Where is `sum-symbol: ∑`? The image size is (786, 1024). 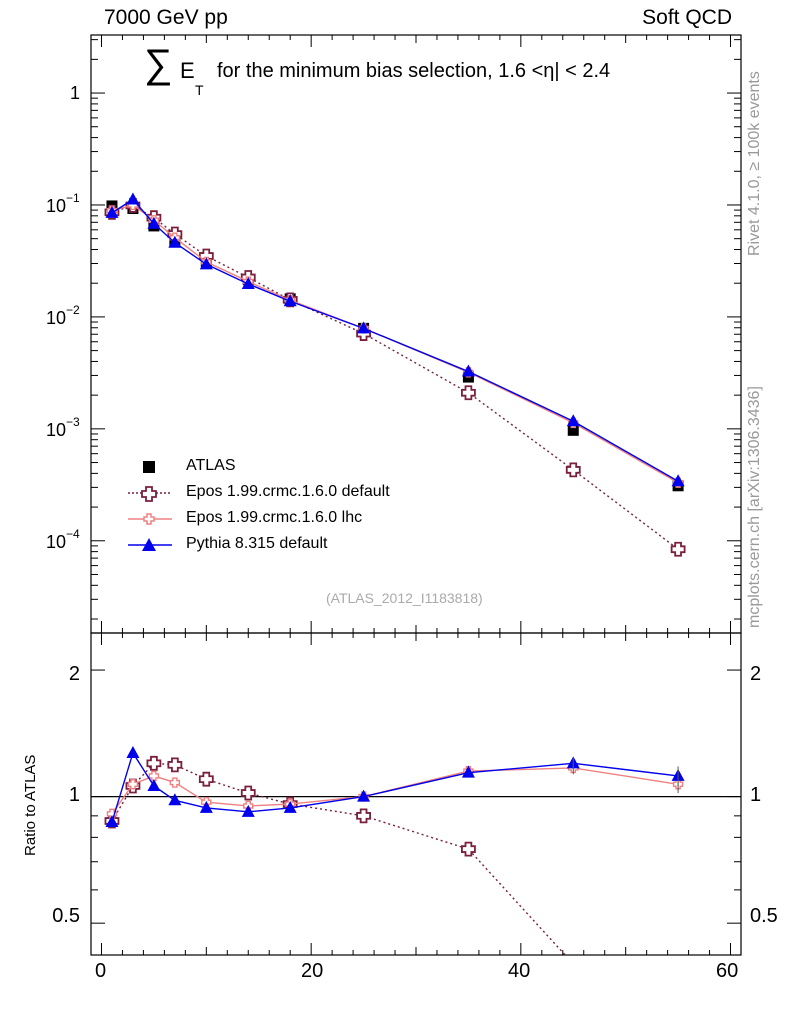
sum-symbol: ∑ is located at coordinates (158, 64).